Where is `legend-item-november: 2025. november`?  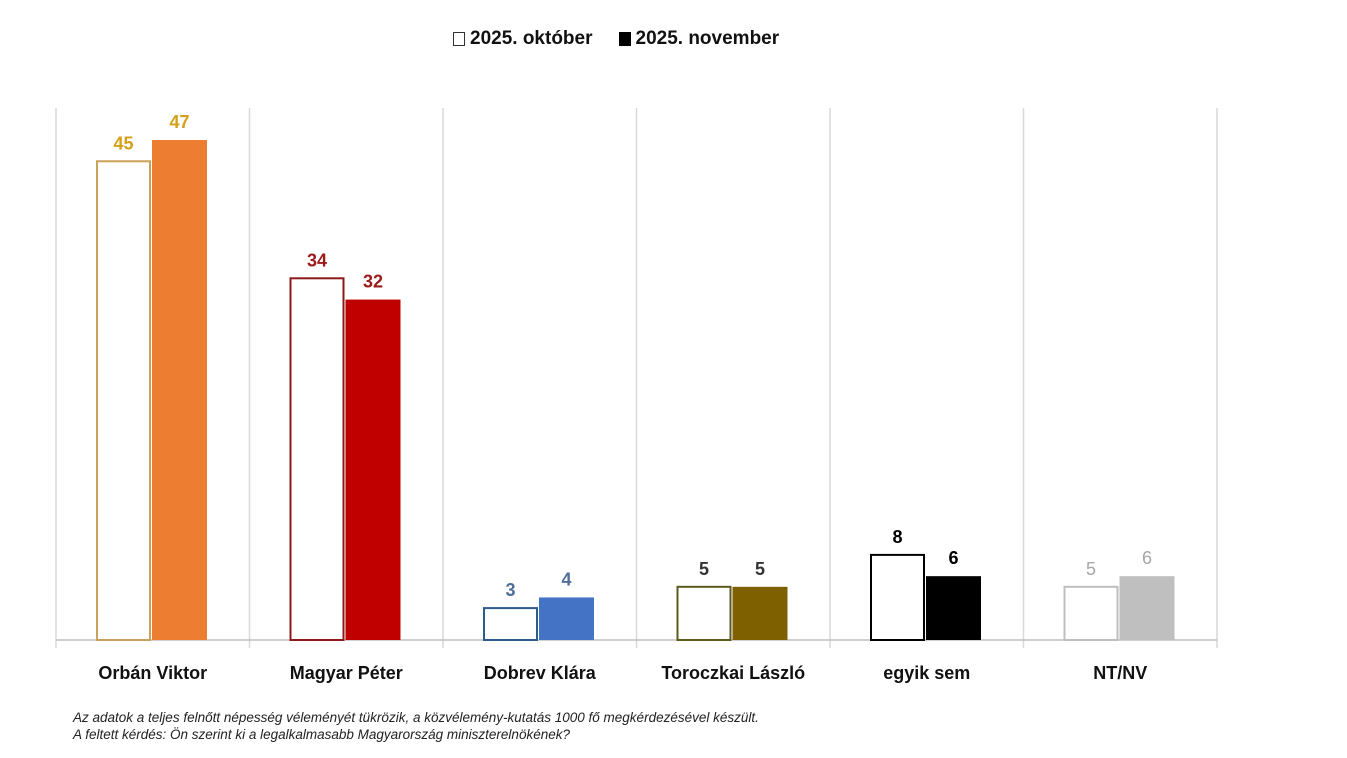 legend-item-november: 2025. november is located at coordinates (699, 39).